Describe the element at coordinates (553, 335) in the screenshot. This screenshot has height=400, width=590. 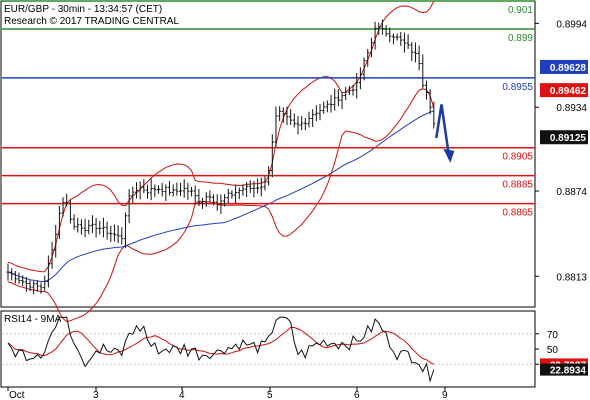
I see `rsi-tick-label-0: 70` at that location.